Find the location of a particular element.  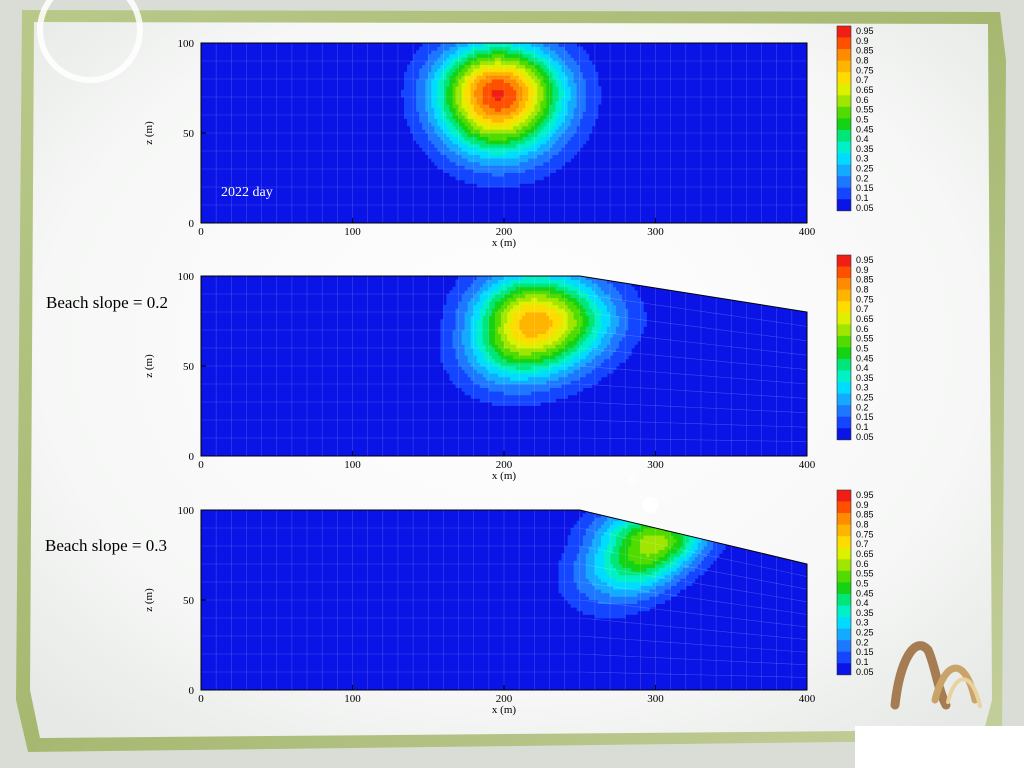

legend-label: 0.9 is located at coordinates (862, 41).